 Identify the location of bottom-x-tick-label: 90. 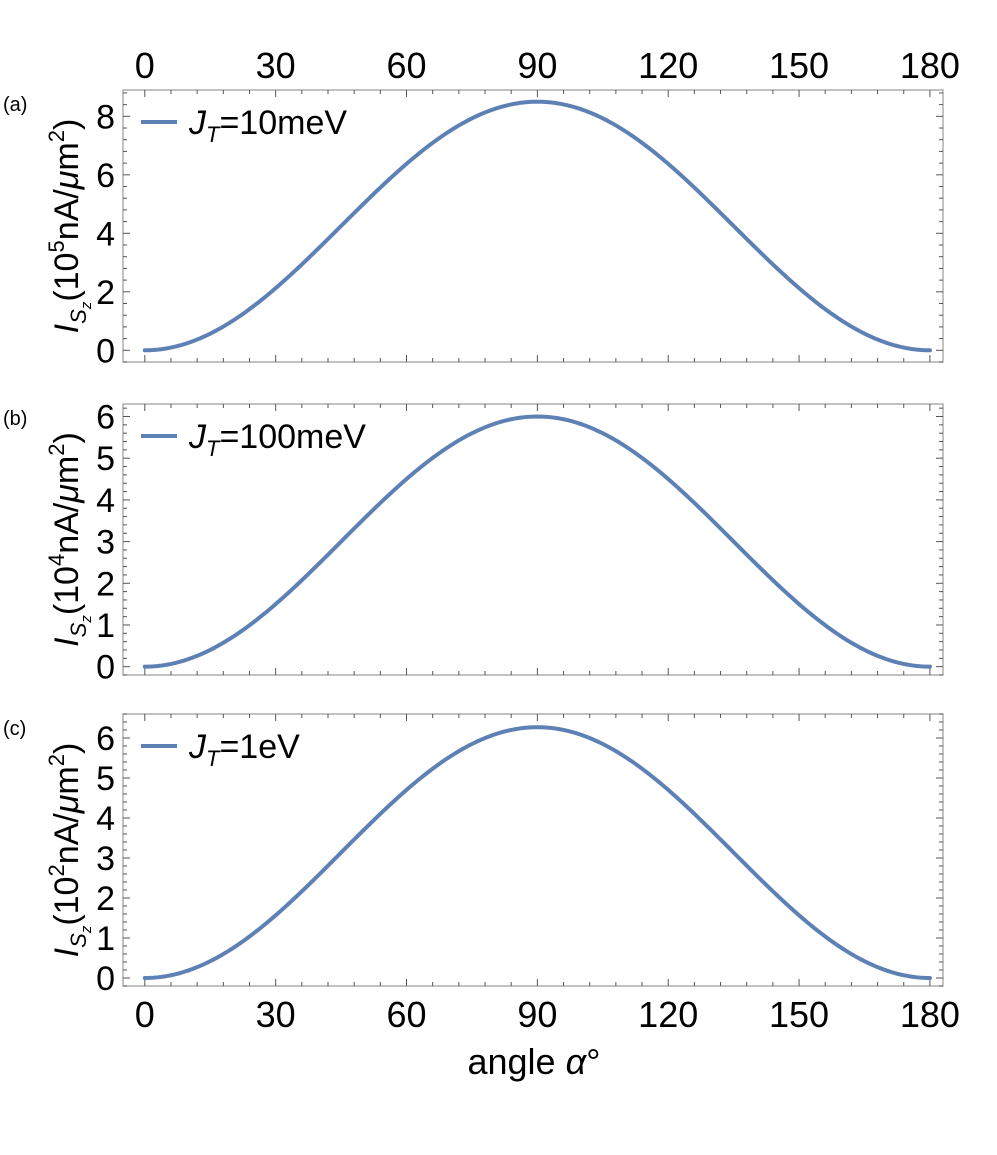
(537, 1014).